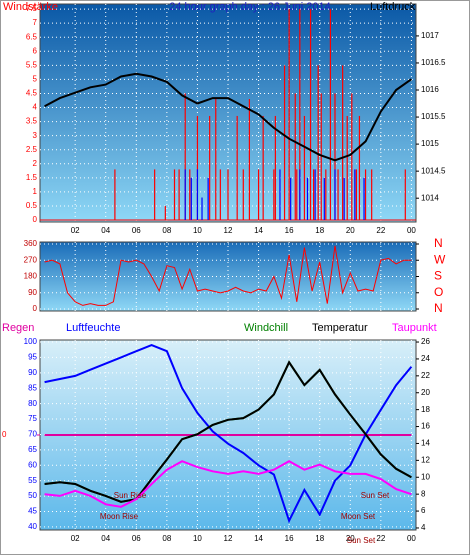 The width and height of the screenshot is (470, 555). What do you see at coordinates (430, 197) in the screenshot?
I see `y2-tick-label: 1014` at bounding box center [430, 197].